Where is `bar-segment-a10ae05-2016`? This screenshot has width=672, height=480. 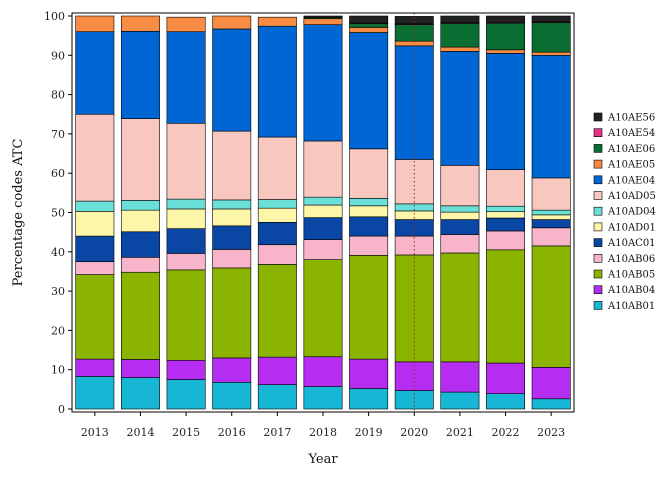
bar-segment-a10ae05-2016 is located at coordinates (232, 22).